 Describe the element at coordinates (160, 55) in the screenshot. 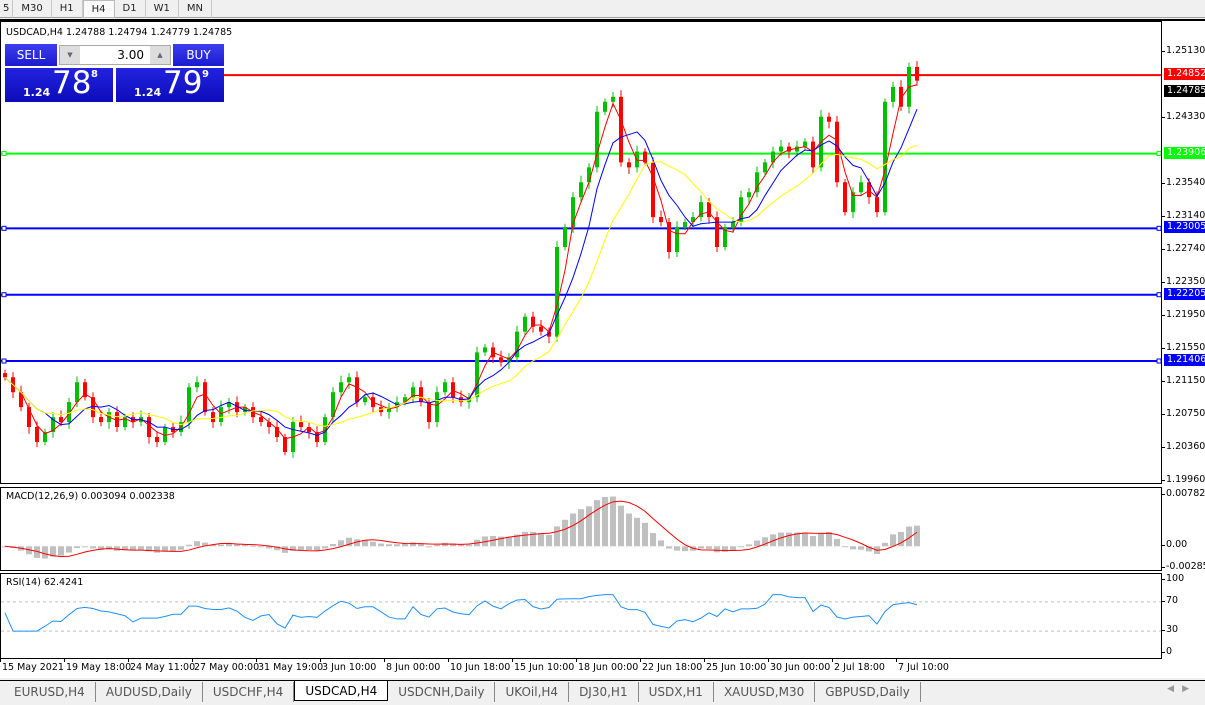

I see `increase-lot-icon: ▲` at that location.